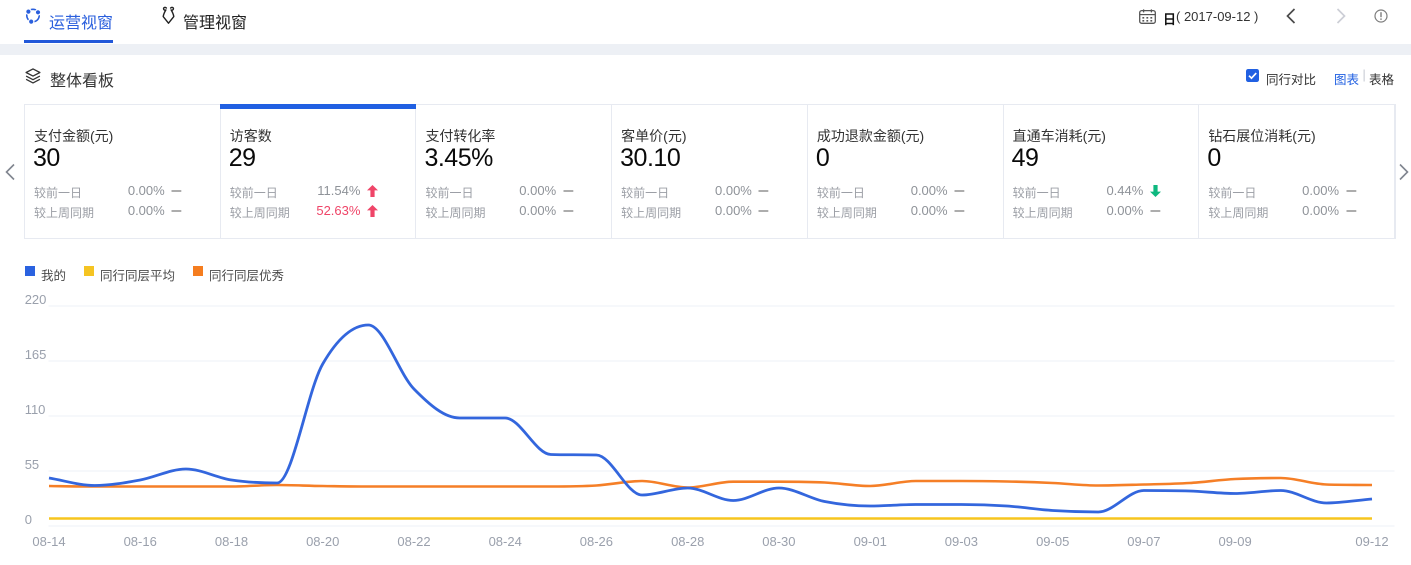 The height and width of the screenshot is (565, 1411). I want to click on svg-text: 220, so click(36, 299).